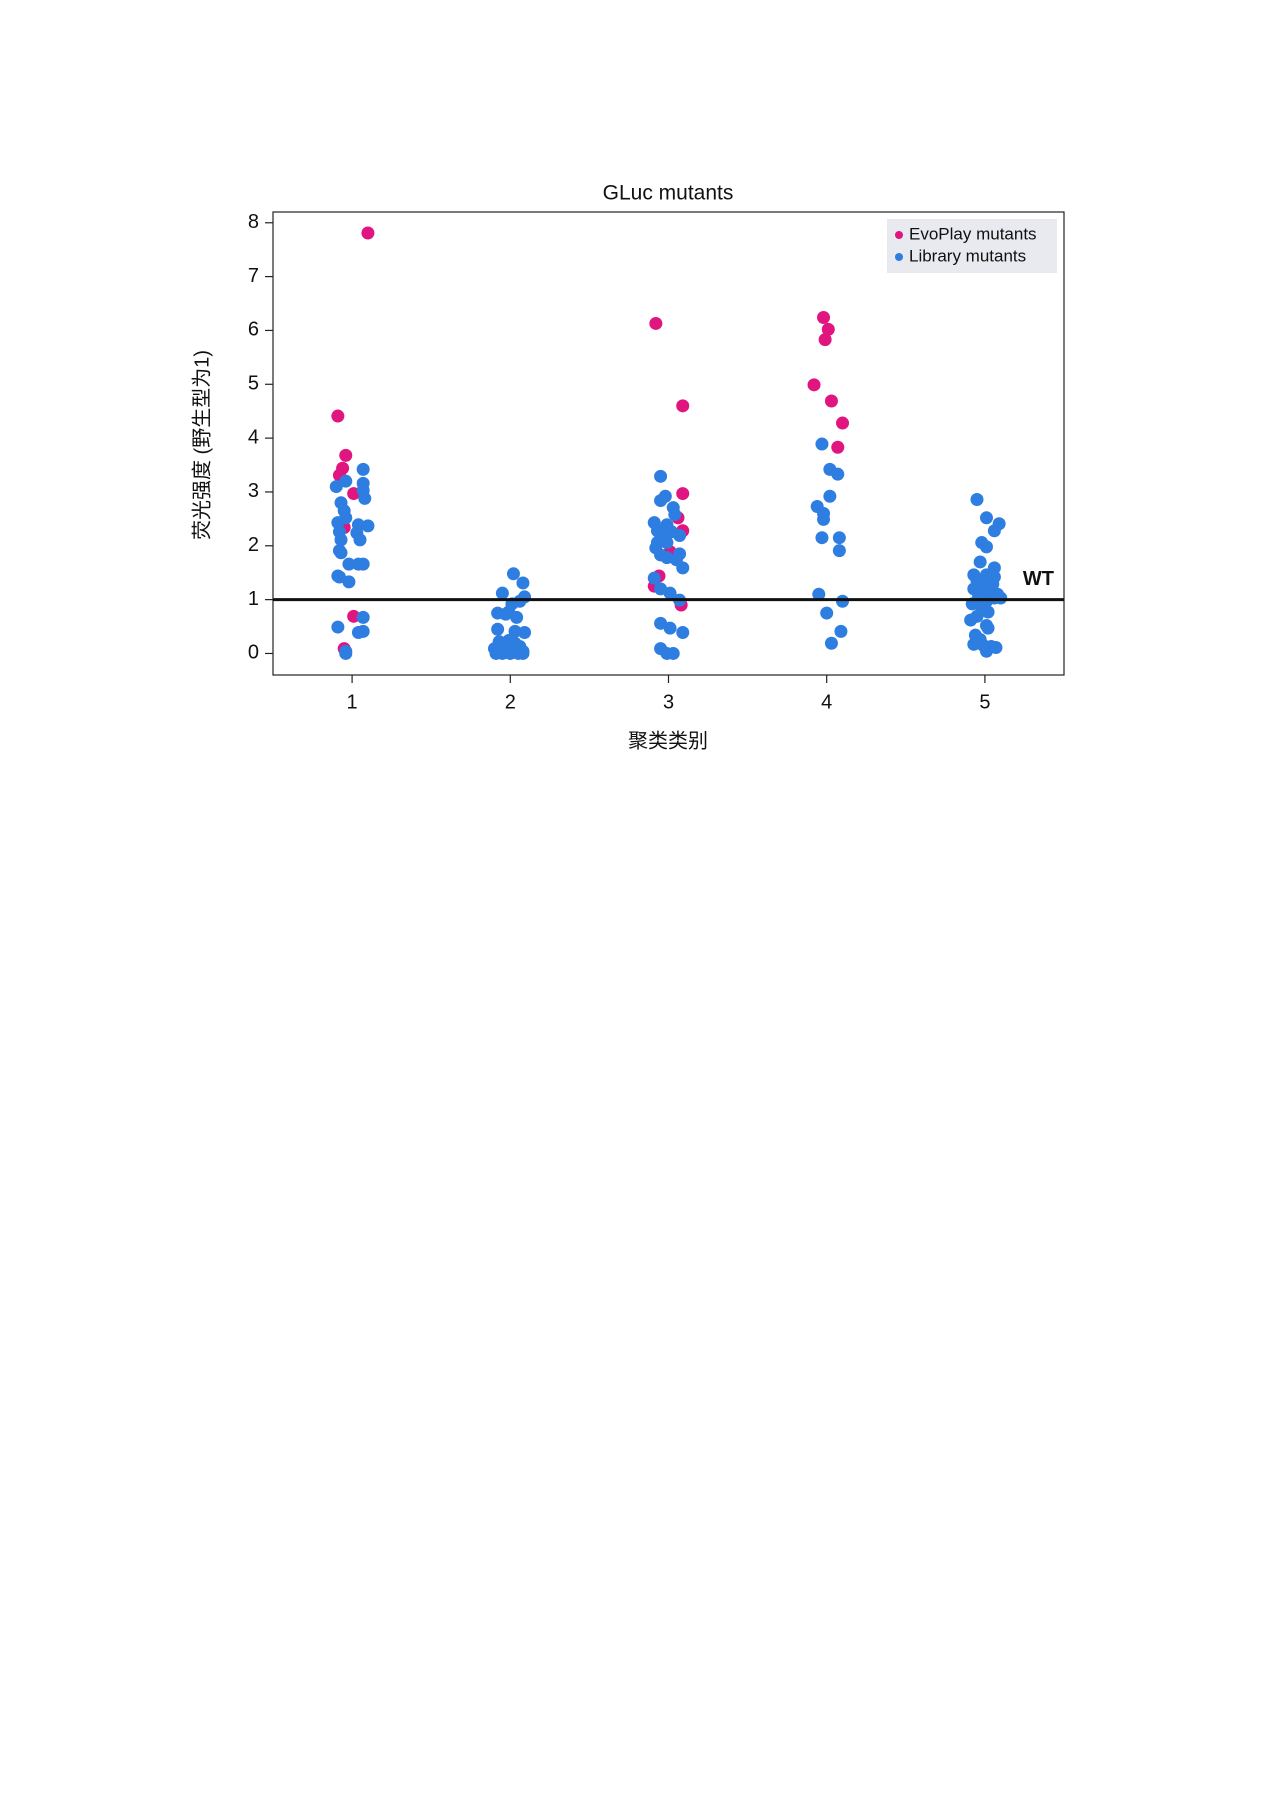 Image resolution: width=1280 pixels, height=1809 pixels. Describe the element at coordinates (668, 740) in the screenshot. I see `x-axis-label: 聚类类别` at that location.